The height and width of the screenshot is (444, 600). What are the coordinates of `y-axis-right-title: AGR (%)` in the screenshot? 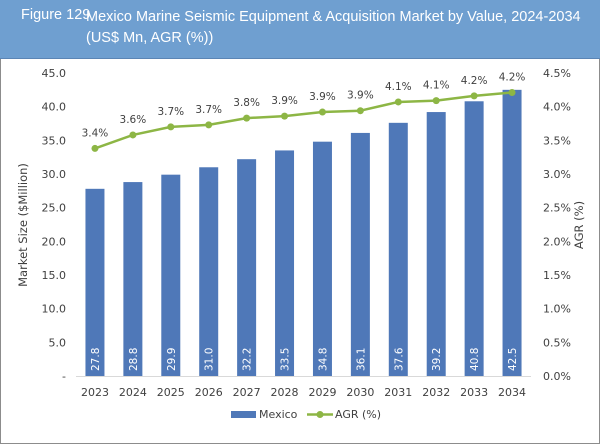 It's located at (579, 225).